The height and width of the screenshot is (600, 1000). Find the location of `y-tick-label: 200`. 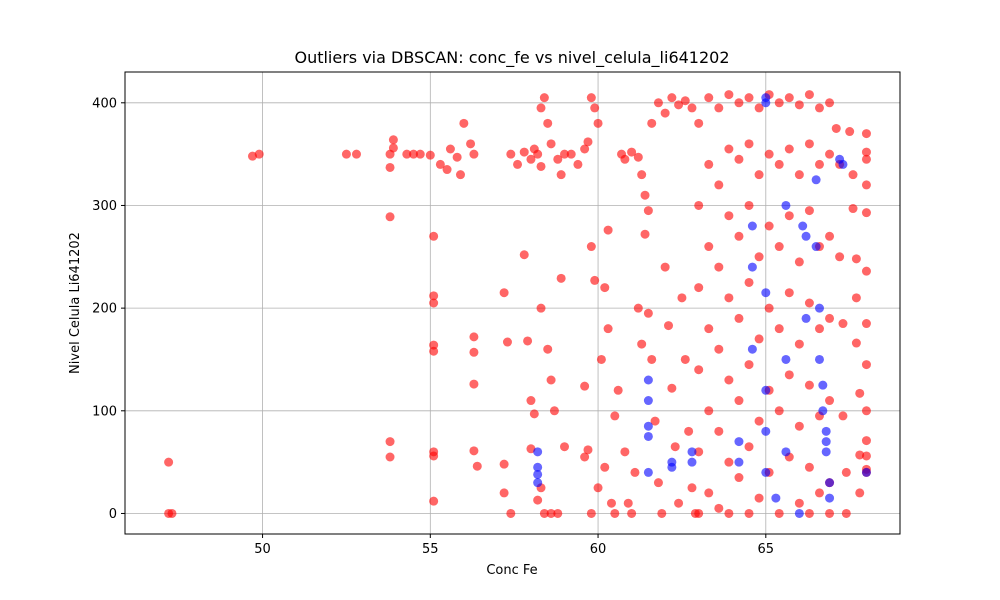

y-tick-label: 200 is located at coordinates (104, 309).